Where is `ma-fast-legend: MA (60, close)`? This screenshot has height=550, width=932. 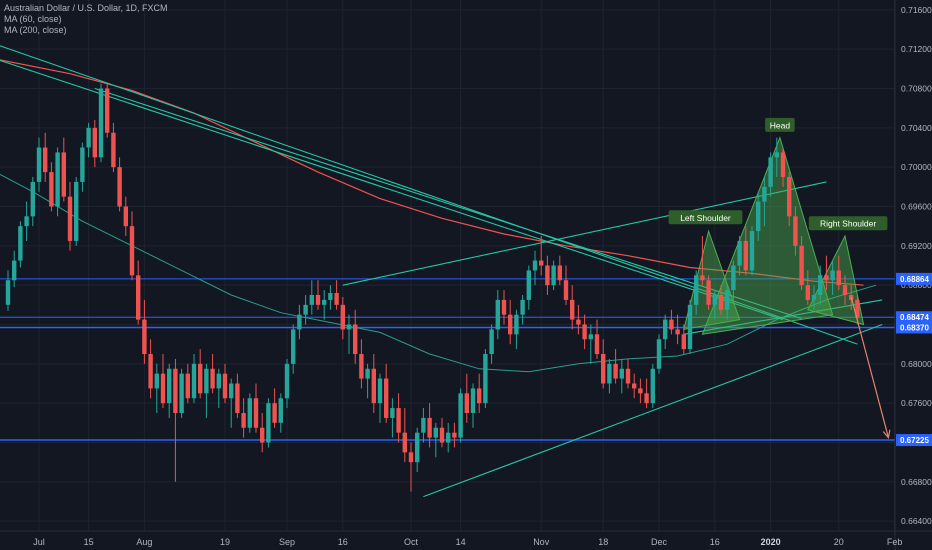
ma-fast-legend: MA (60, close) is located at coordinates (33, 19).